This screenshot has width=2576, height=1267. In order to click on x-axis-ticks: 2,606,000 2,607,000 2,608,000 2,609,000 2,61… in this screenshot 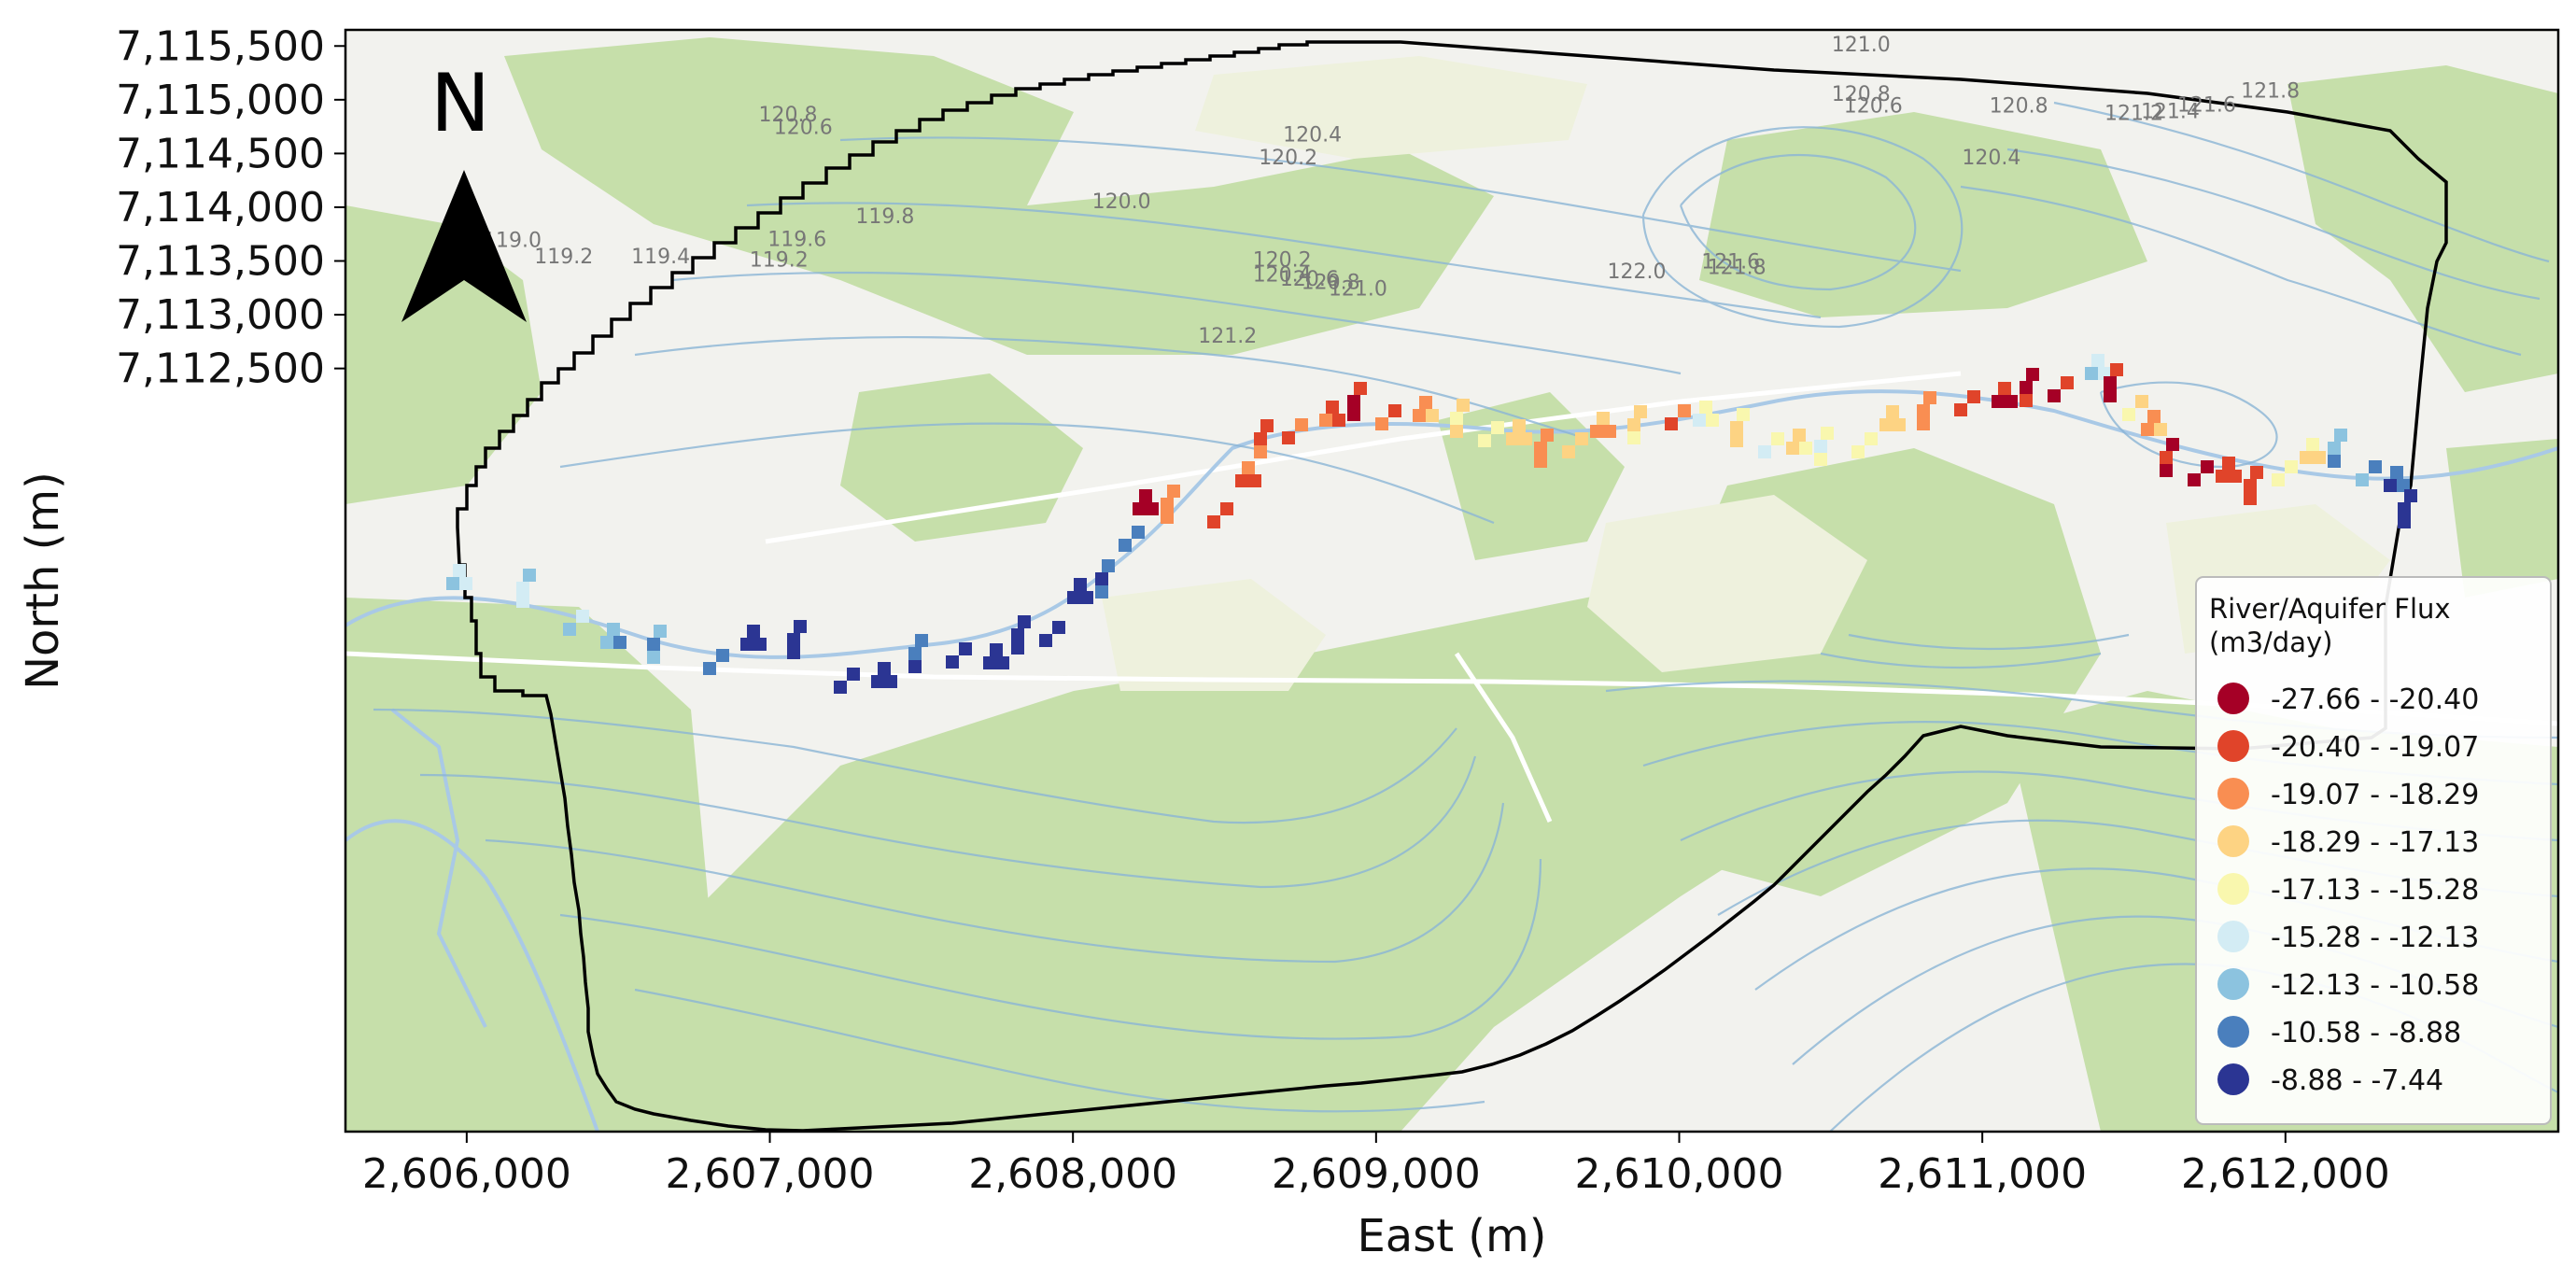, I will do `click(1376, 1165)`.